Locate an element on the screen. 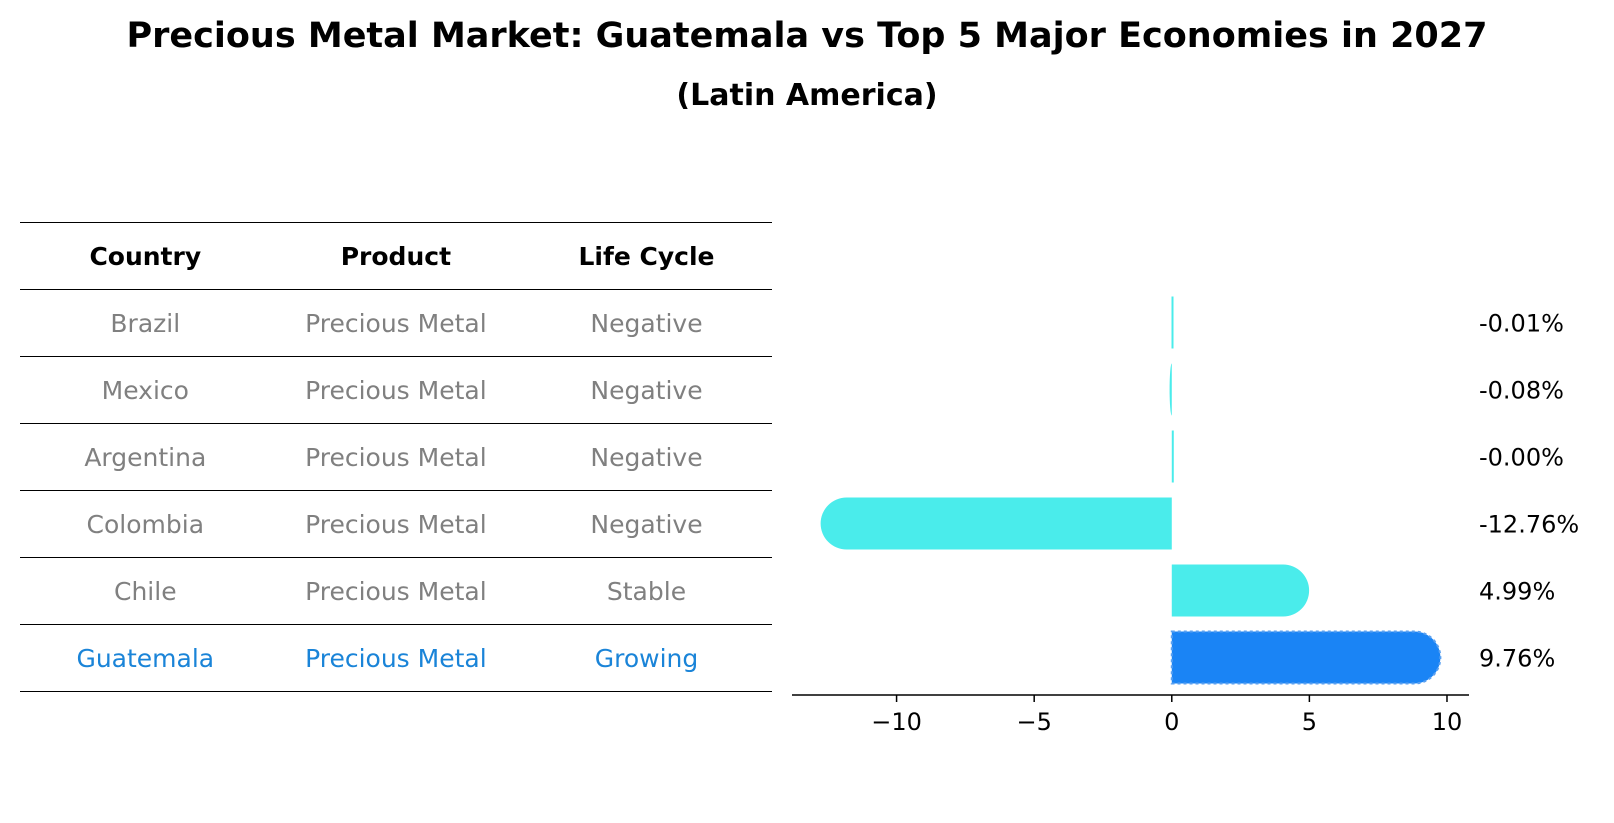 The image size is (1614, 823). table-cell-life-cycle: Growing is located at coordinates (646, 658).